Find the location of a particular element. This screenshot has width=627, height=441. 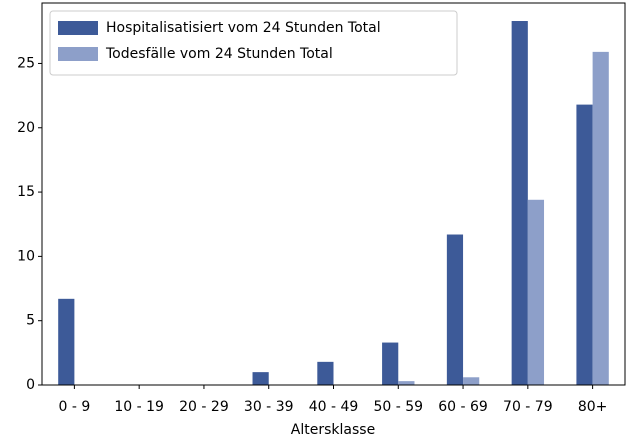

y-tick-label: 0 is located at coordinates (30, 385).